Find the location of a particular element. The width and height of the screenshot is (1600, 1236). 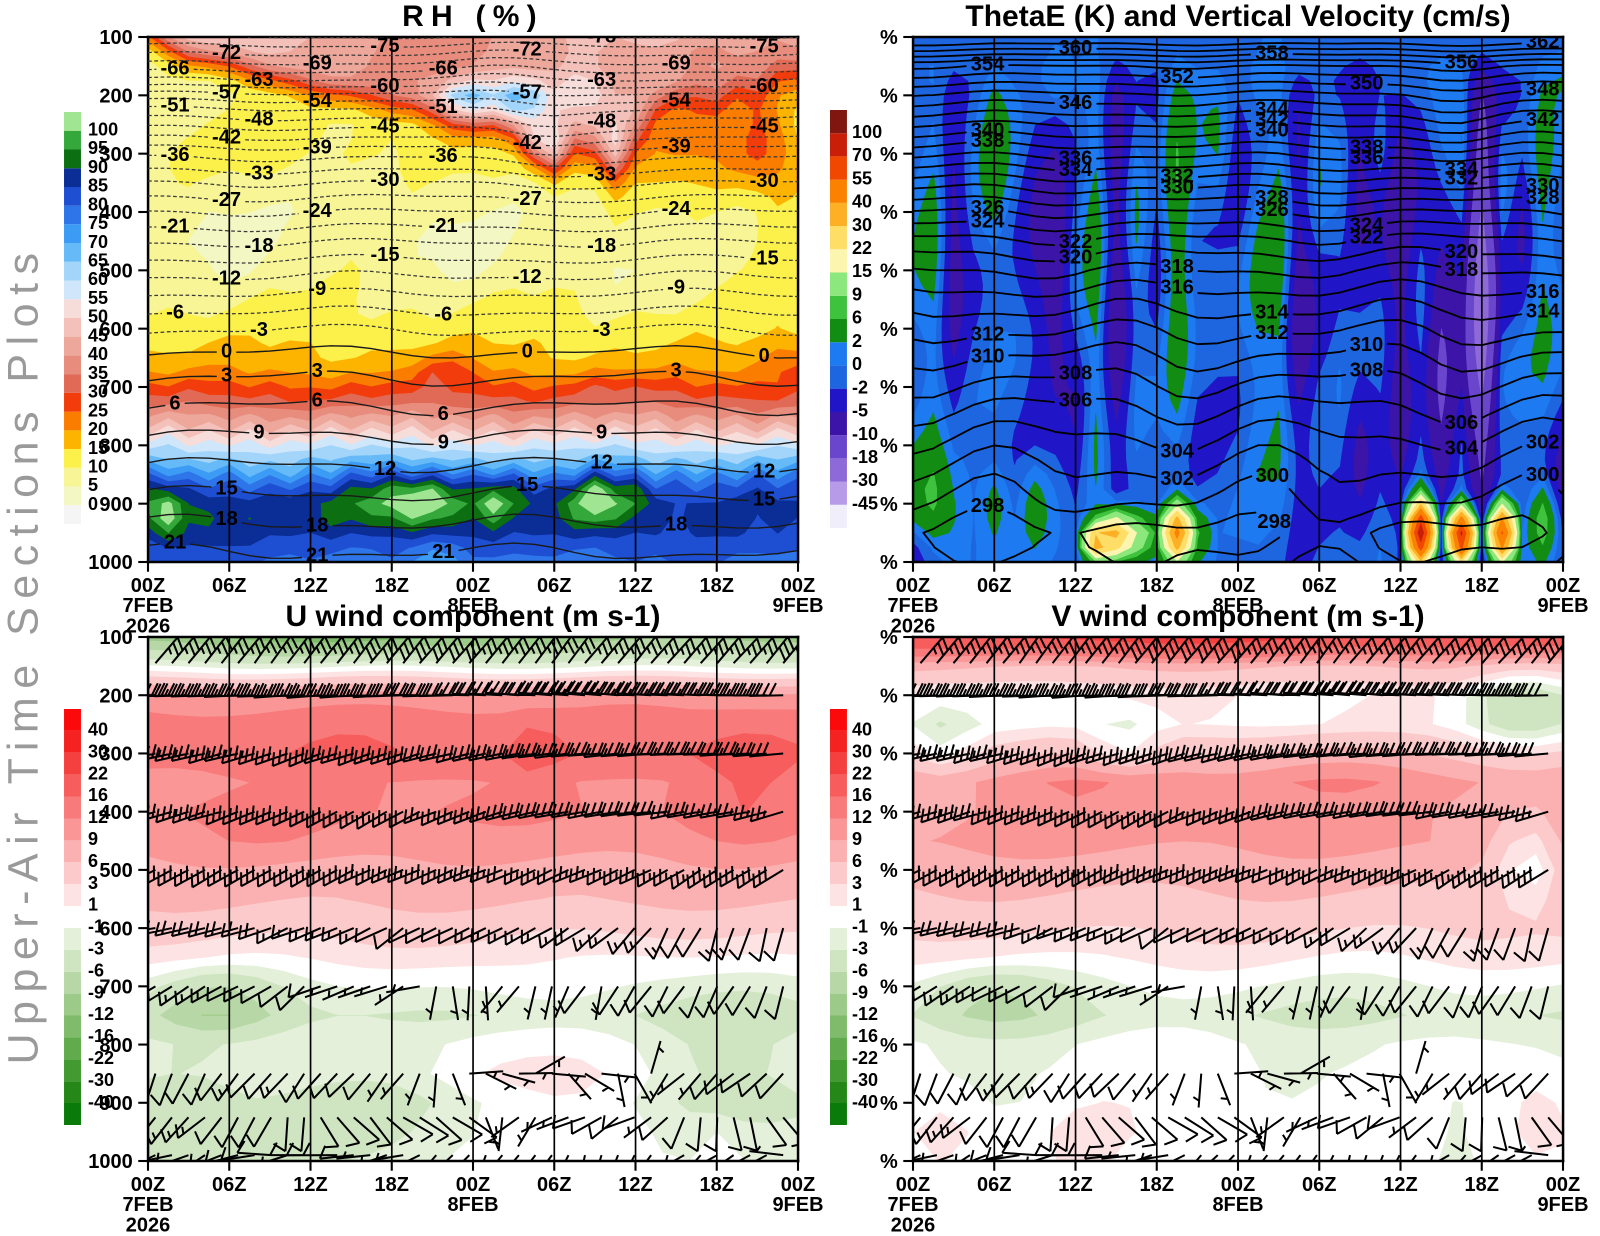

svg-text: V wind component (m s-1) is located at coordinates (1237, 616).